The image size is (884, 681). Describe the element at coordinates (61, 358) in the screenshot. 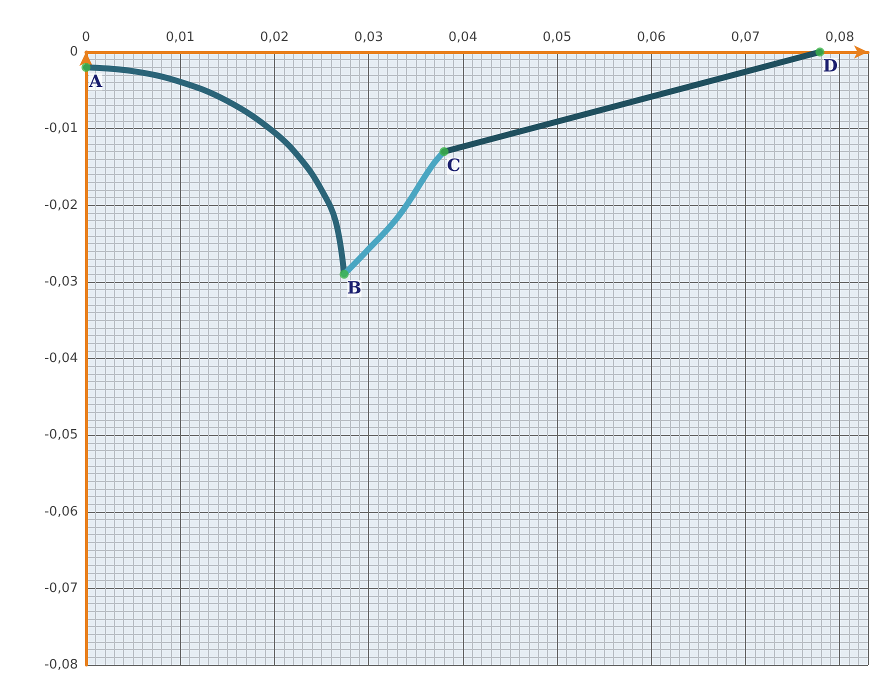

I see `y-tick-label: -0,04` at that location.